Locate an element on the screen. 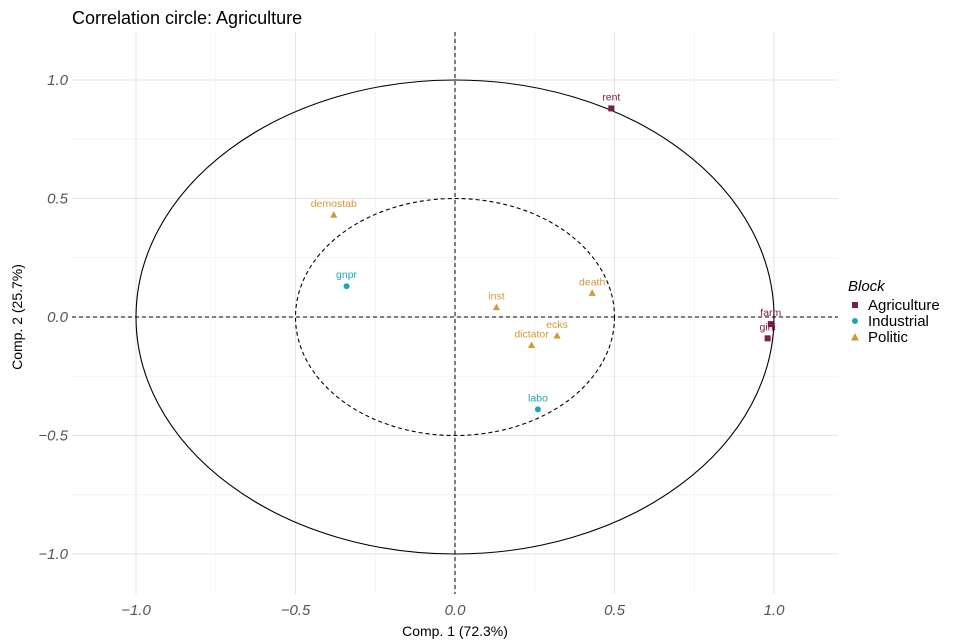  legend-item-agriculture: Agriculture is located at coordinates (894, 305).